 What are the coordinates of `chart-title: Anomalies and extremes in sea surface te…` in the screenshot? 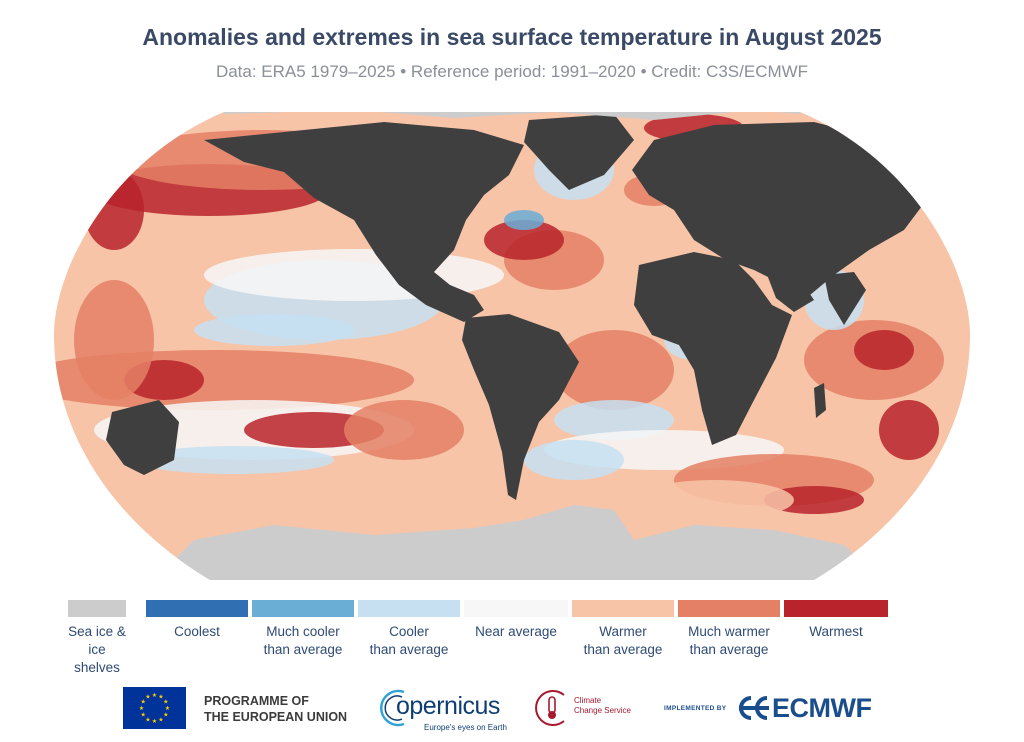 It's located at (512, 37).